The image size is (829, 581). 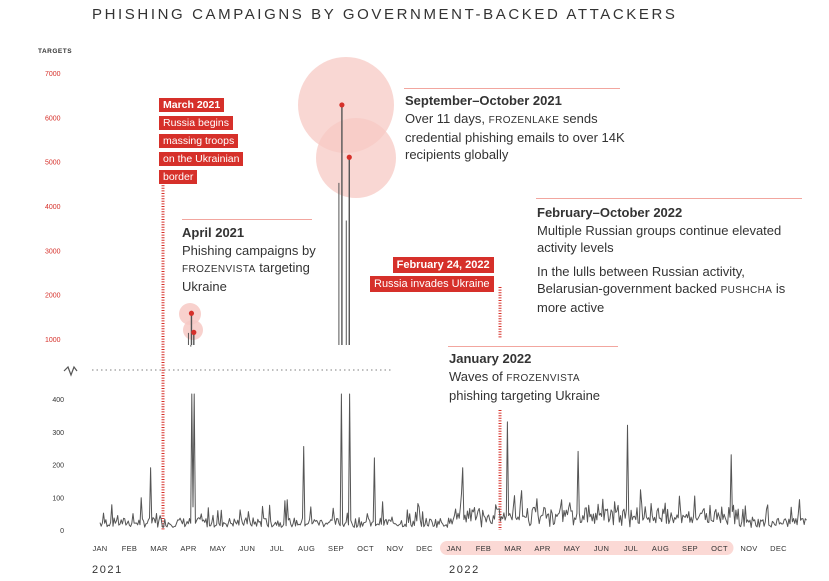 I want to click on y-tick-label: 1000, so click(x=53, y=340).